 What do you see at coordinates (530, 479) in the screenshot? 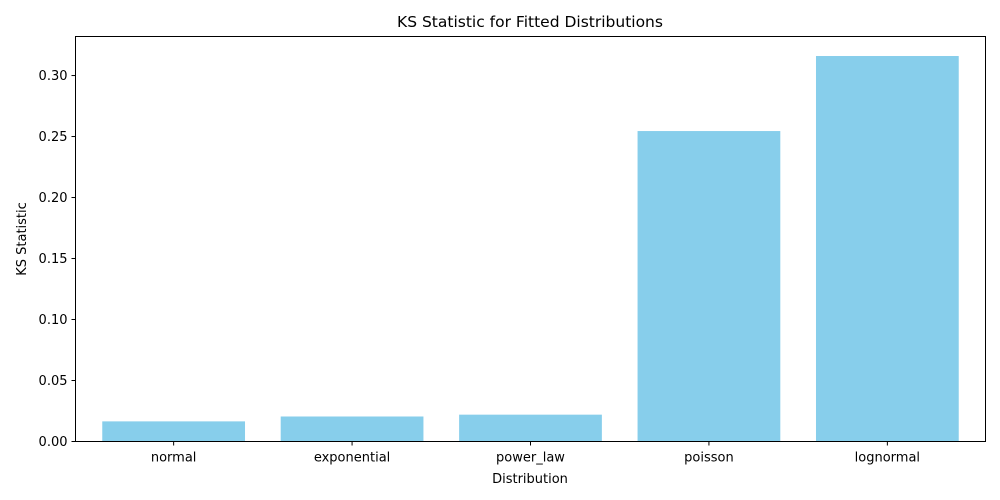
I see `x-axis-label: Distribution` at bounding box center [530, 479].